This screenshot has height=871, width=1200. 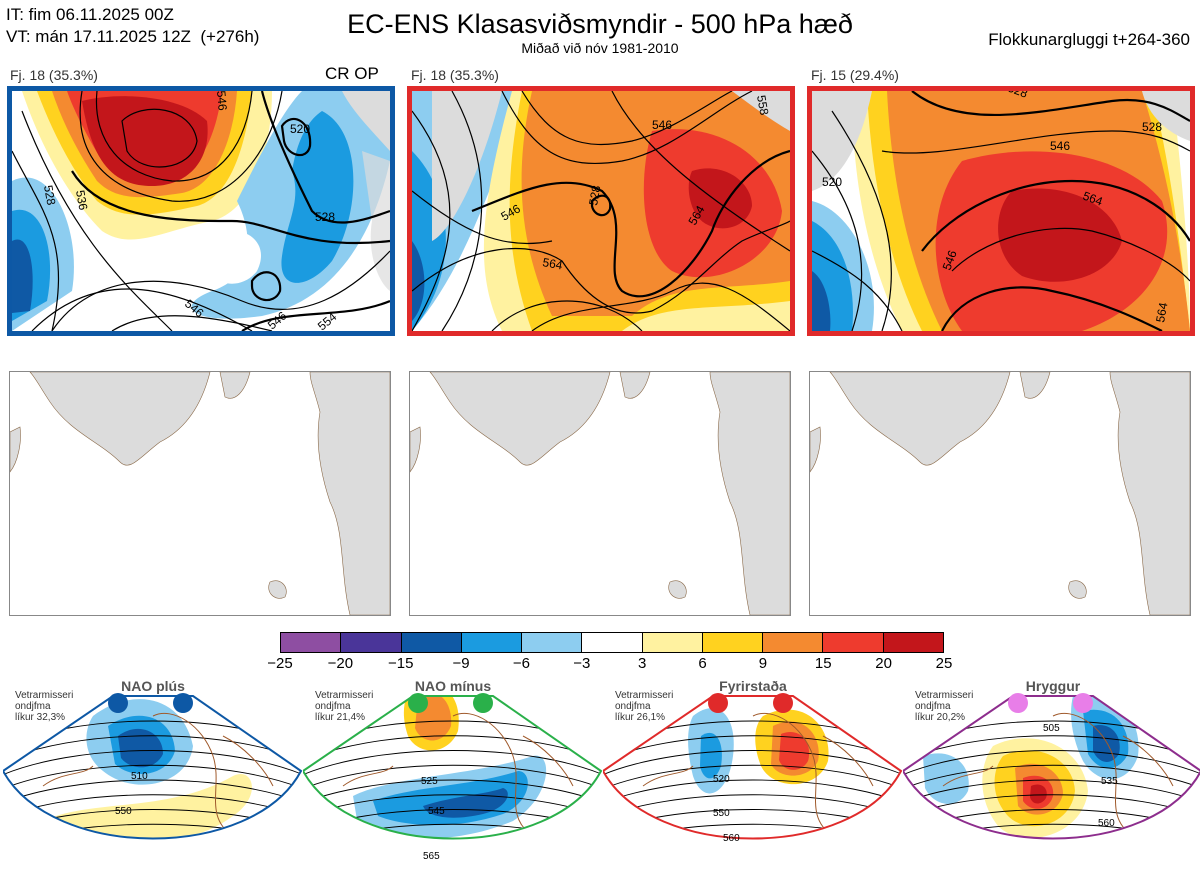 What do you see at coordinates (153, 686) in the screenshot?
I see `regime-title: NAO plús` at bounding box center [153, 686].